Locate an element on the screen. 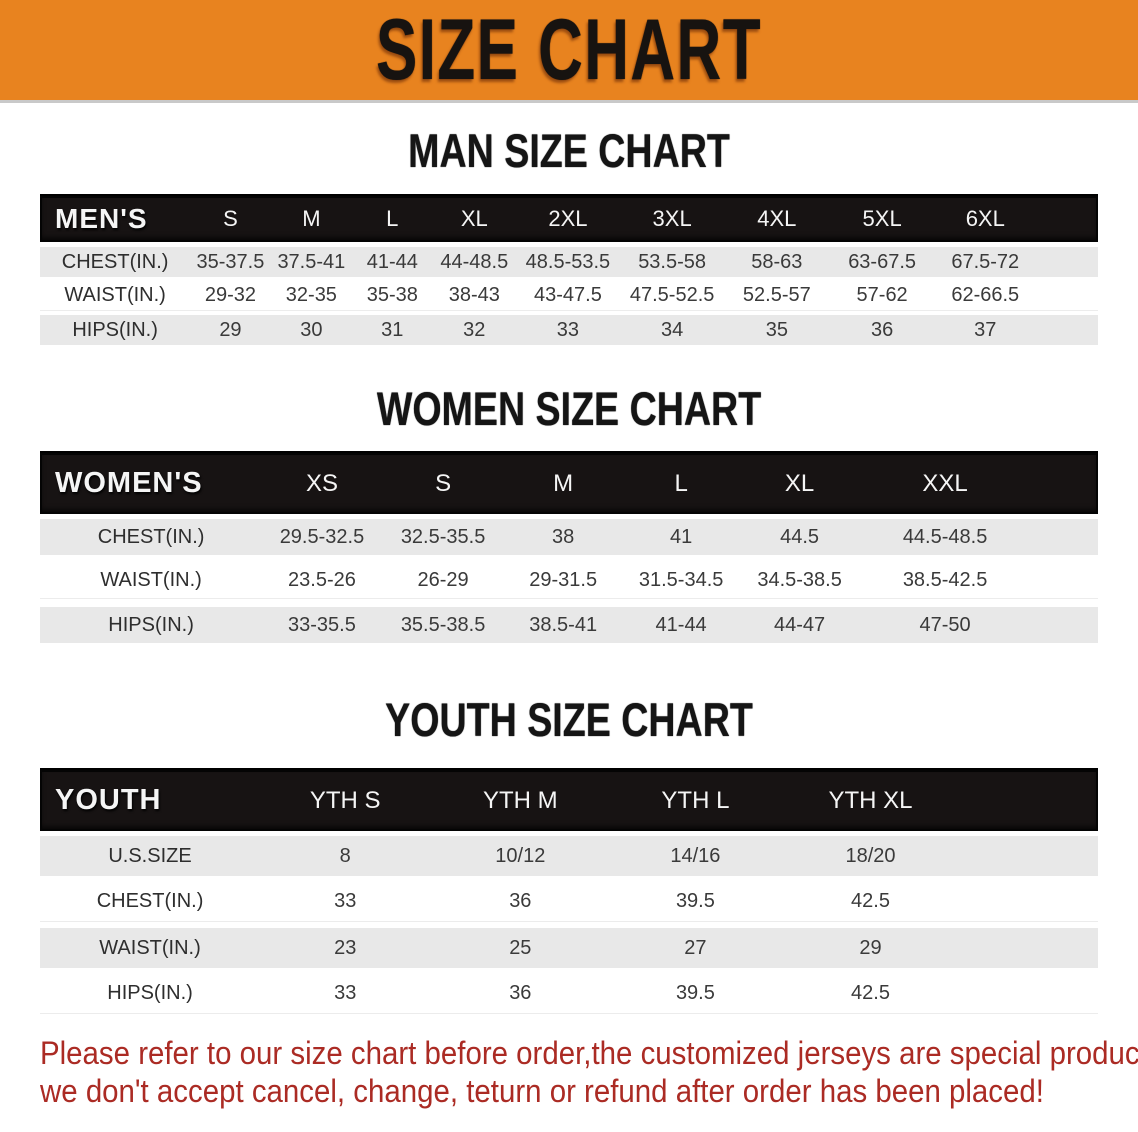  size-value: 52.5-57 is located at coordinates (776, 295).